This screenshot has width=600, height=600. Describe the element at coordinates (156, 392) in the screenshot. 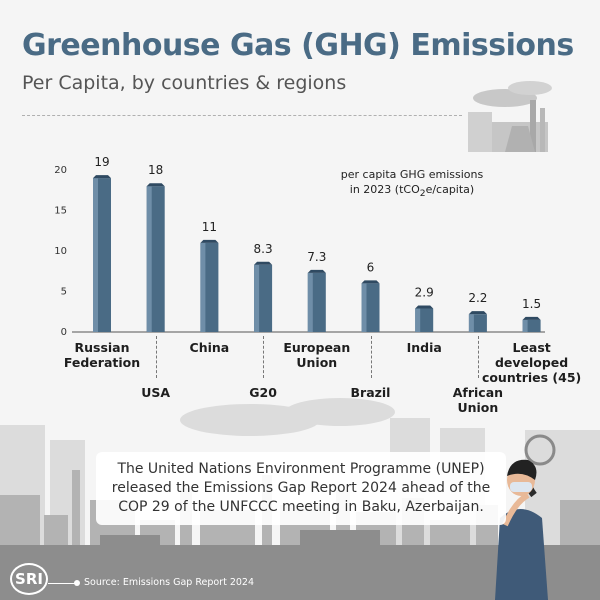

I see `category-label: USA` at that location.